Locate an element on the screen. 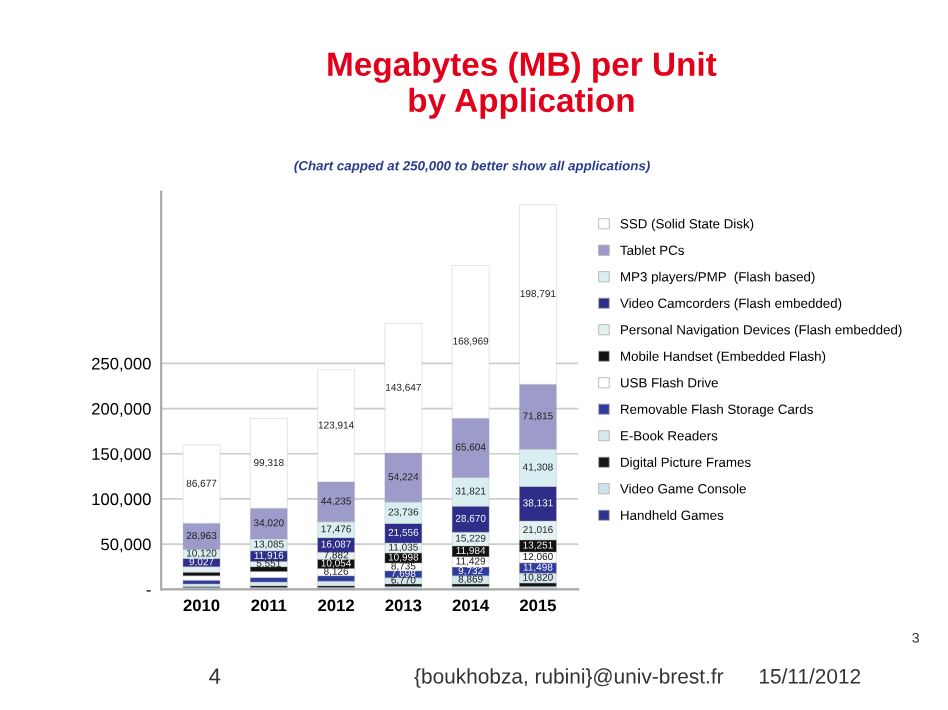  text: {boukhobza, rubini}@univ-brest.fr is located at coordinates (569, 678).